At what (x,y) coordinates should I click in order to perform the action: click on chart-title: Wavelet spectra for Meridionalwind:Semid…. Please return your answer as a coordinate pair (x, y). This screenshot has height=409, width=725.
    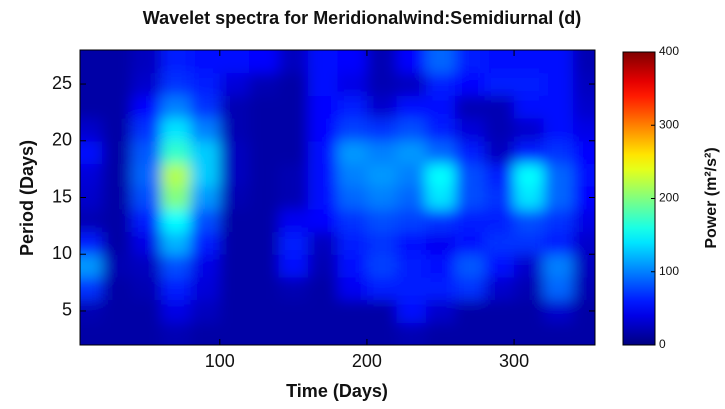
    Looking at the image, I should click on (362, 18).